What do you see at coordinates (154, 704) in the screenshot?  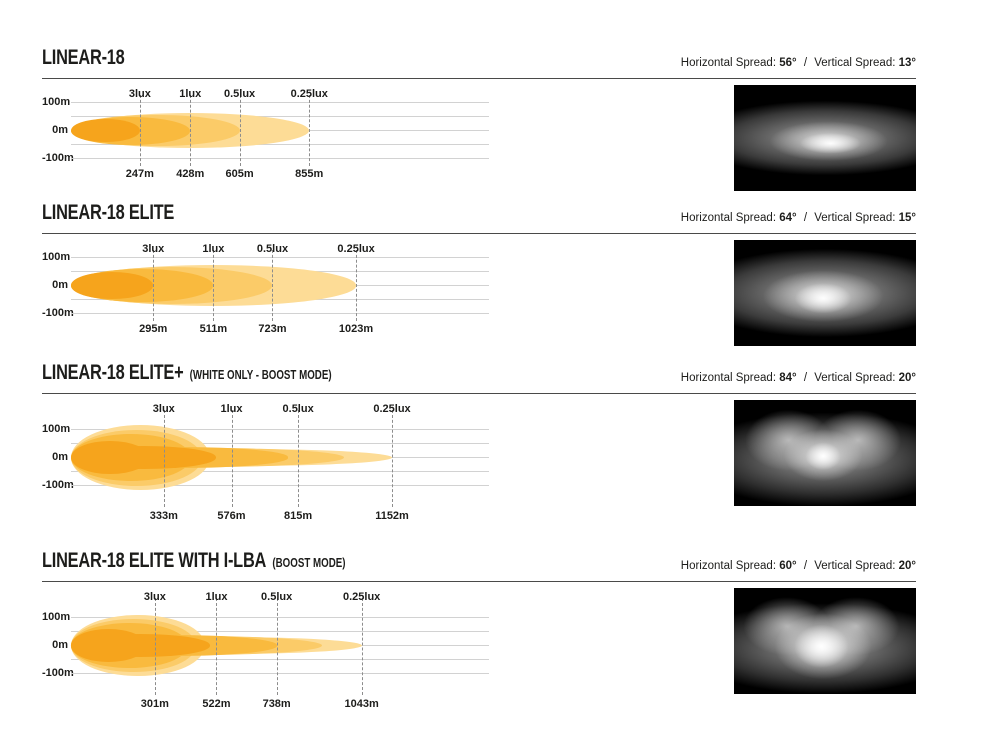 I see `distance-label: 301m` at bounding box center [154, 704].